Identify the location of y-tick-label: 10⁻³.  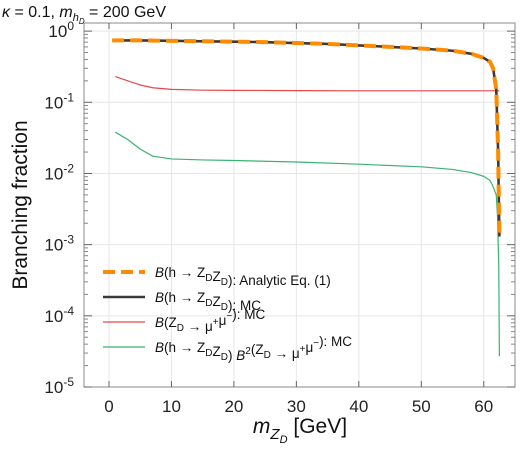
(59, 244).